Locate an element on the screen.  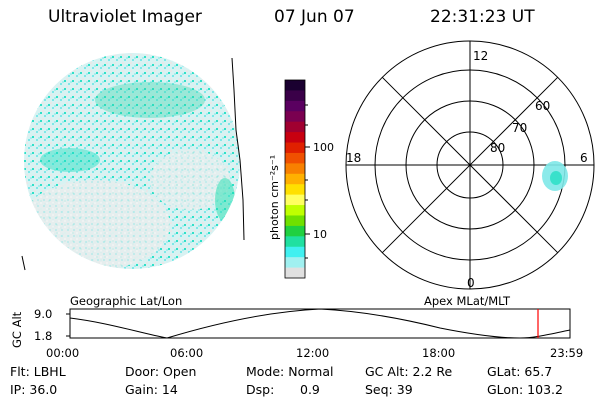
colorbar-unit-label: photon cm⁻²s⁻¹ is located at coordinates (274, 197).